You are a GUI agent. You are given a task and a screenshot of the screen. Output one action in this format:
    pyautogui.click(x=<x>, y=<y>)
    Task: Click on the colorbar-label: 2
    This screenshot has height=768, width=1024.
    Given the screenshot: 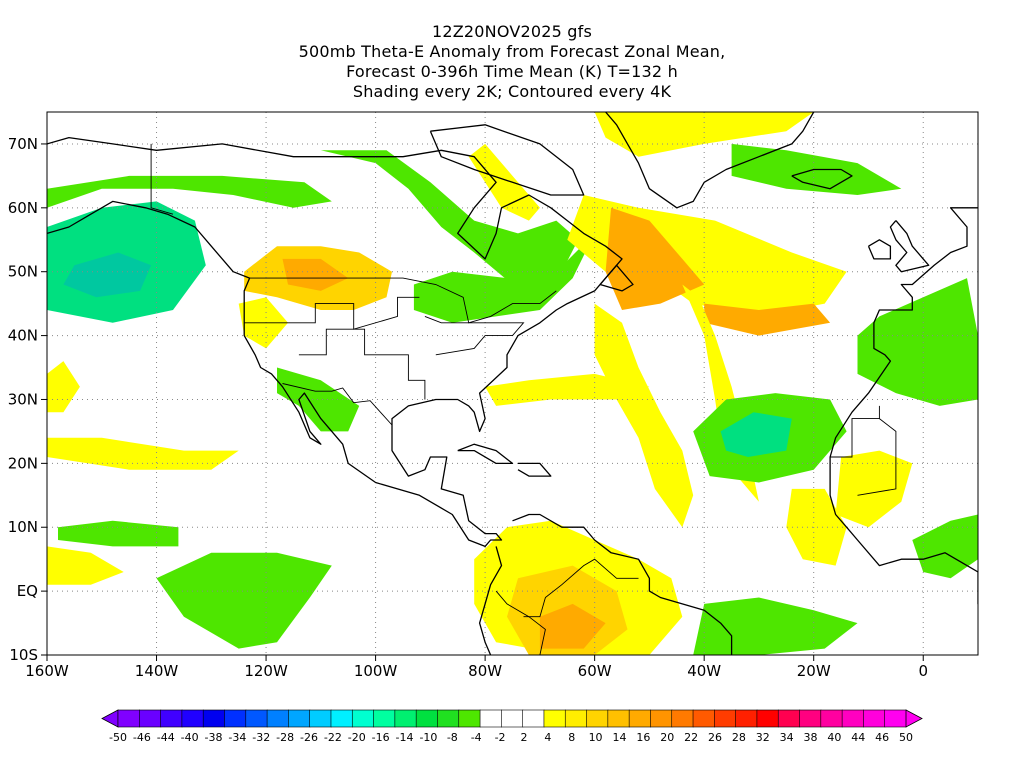 What is the action you would take?
    pyautogui.click(x=523, y=737)
    